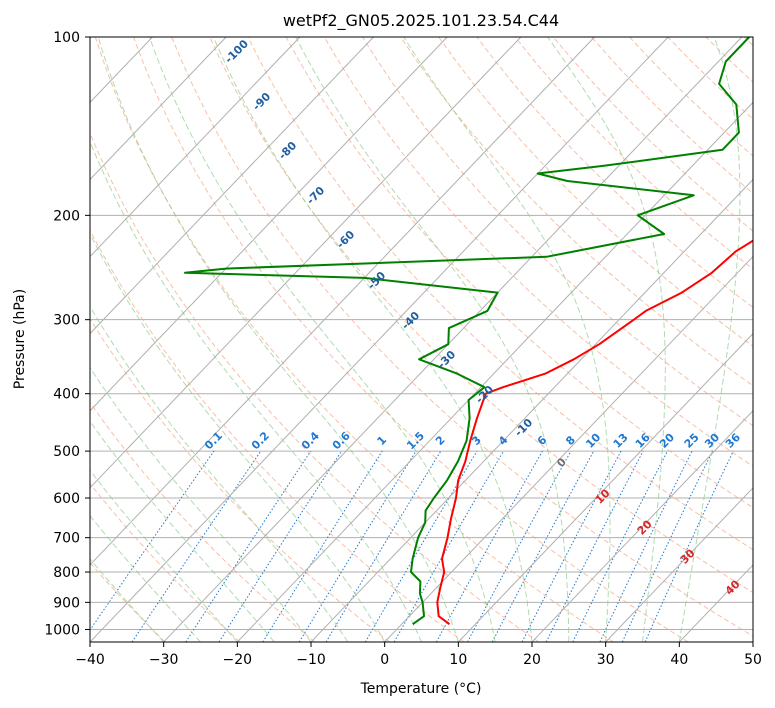 The width and height of the screenshot is (775, 708). I want to click on x-tick-label: −30, so click(164, 660).